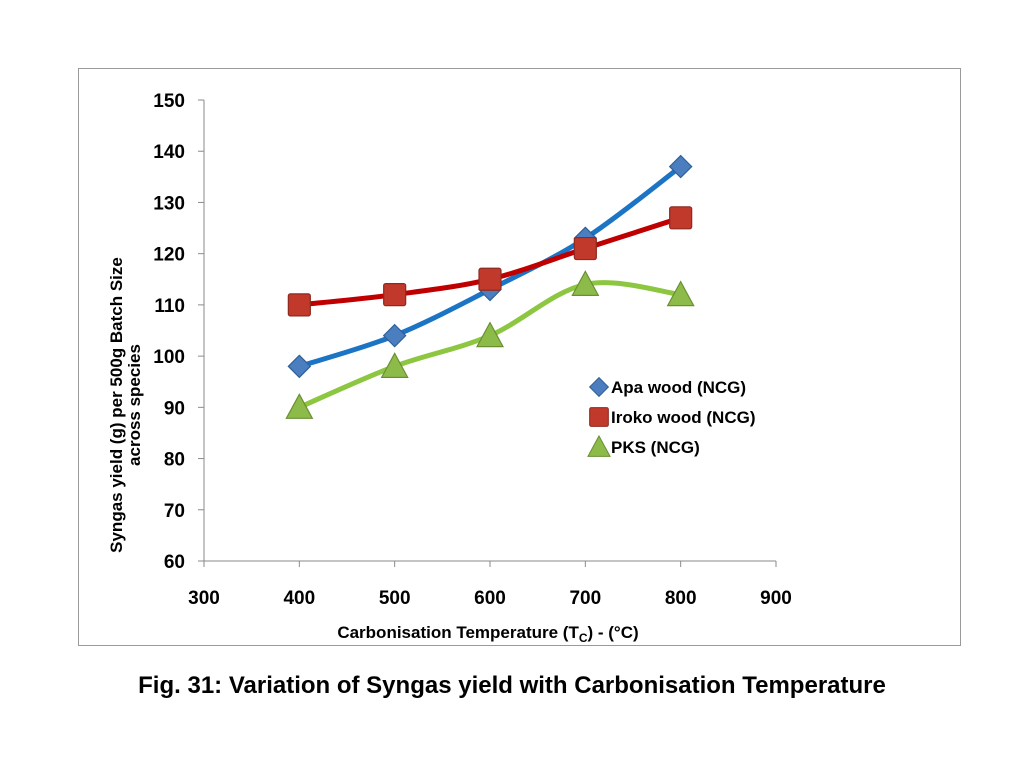 The height and width of the screenshot is (768, 1024). What do you see at coordinates (174, 511) in the screenshot?
I see `y-tick-label: 70` at bounding box center [174, 511].